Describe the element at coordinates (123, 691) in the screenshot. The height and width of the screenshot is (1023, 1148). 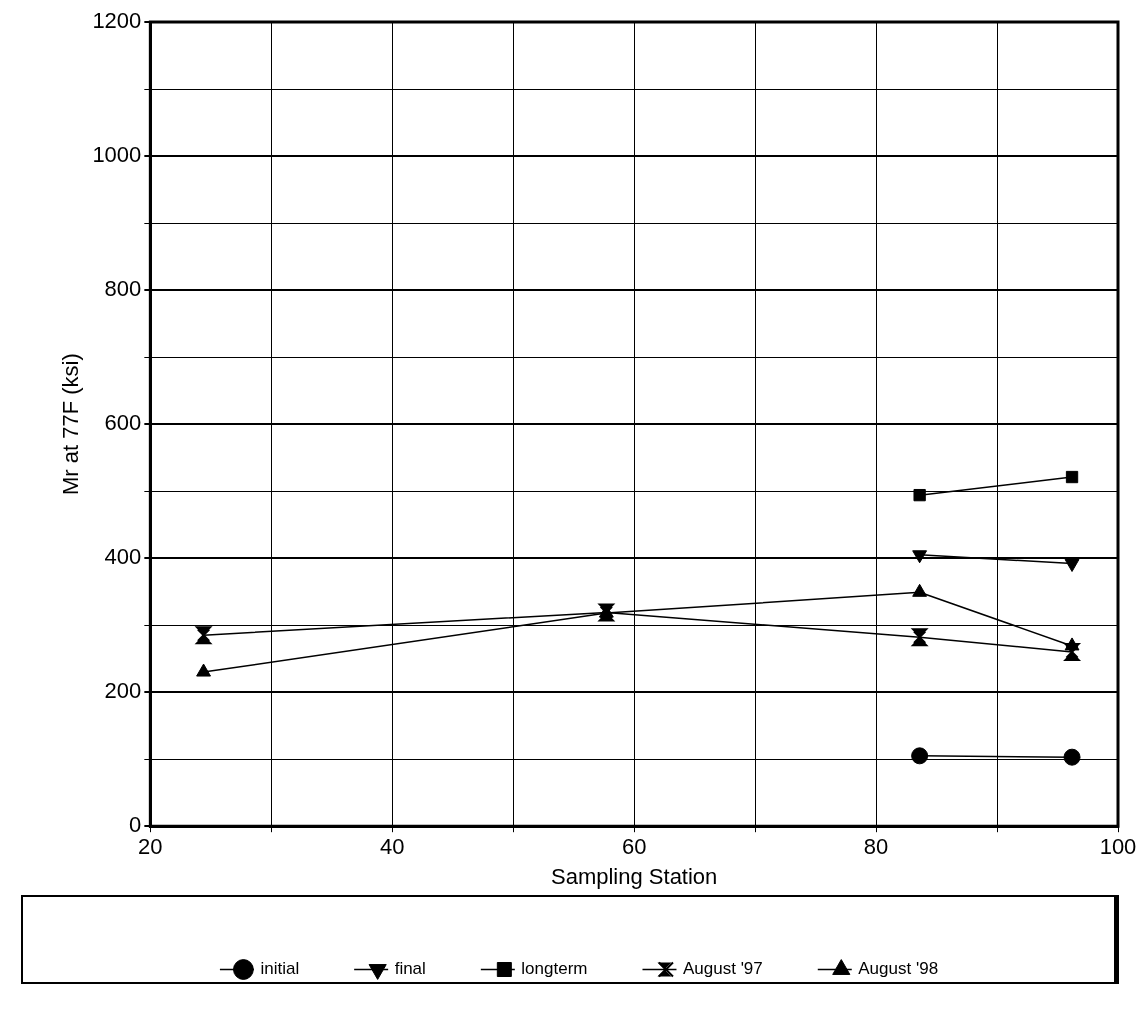
I see `y-tick-label: 200` at that location.